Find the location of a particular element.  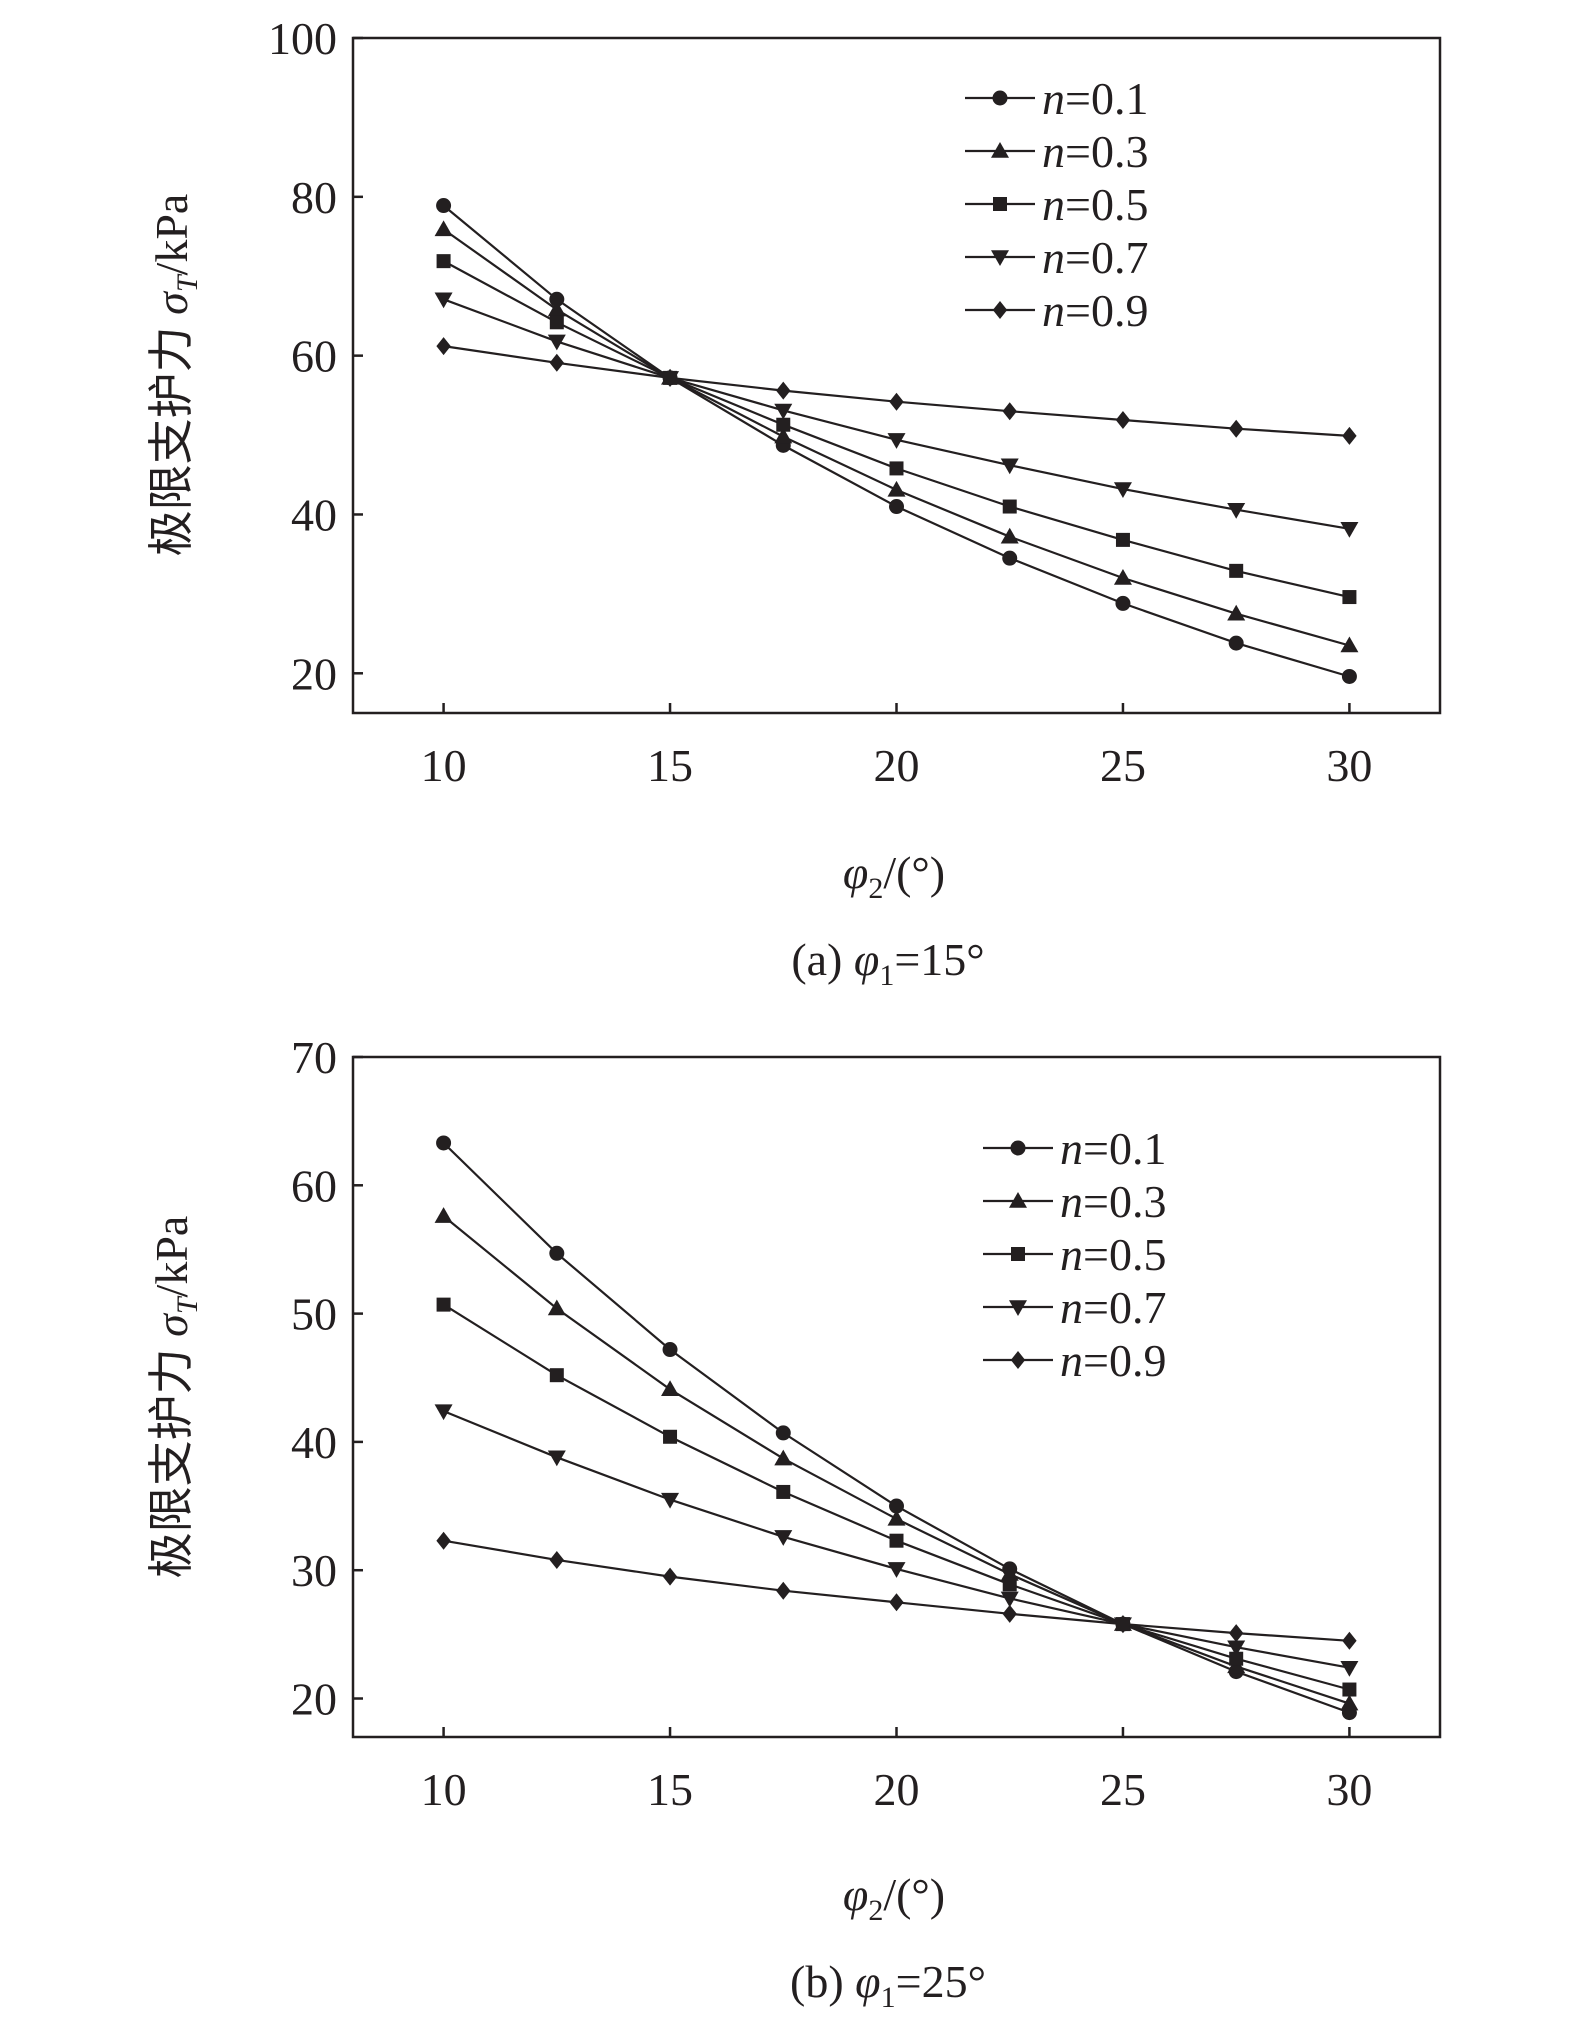

series-n=0.3 is located at coordinates (896, 1459).